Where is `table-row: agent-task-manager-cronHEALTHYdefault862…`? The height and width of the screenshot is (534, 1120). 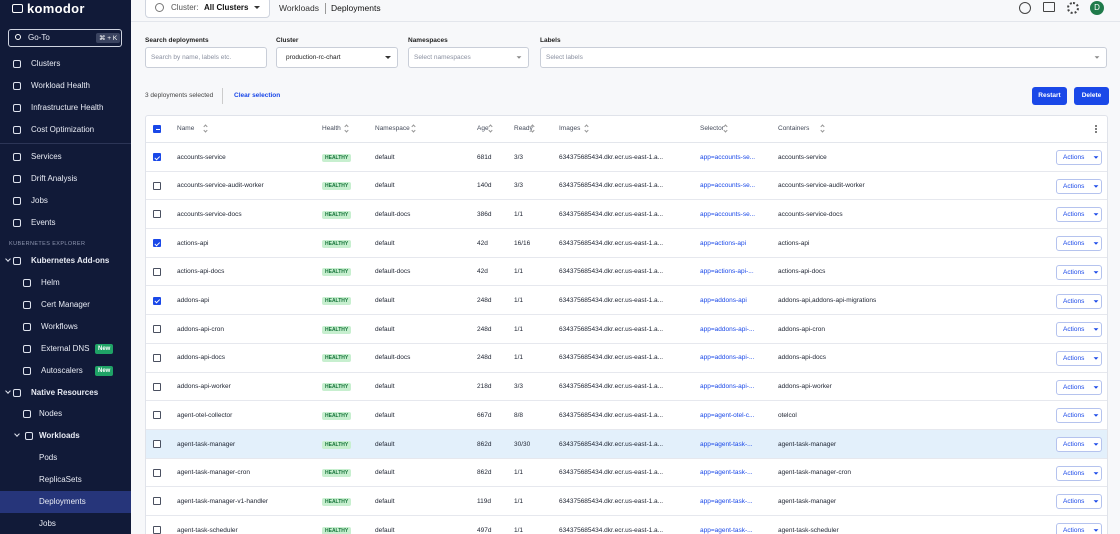
table-row: agent-task-manager-cronHEALTHYdefault862… is located at coordinates (626, 473).